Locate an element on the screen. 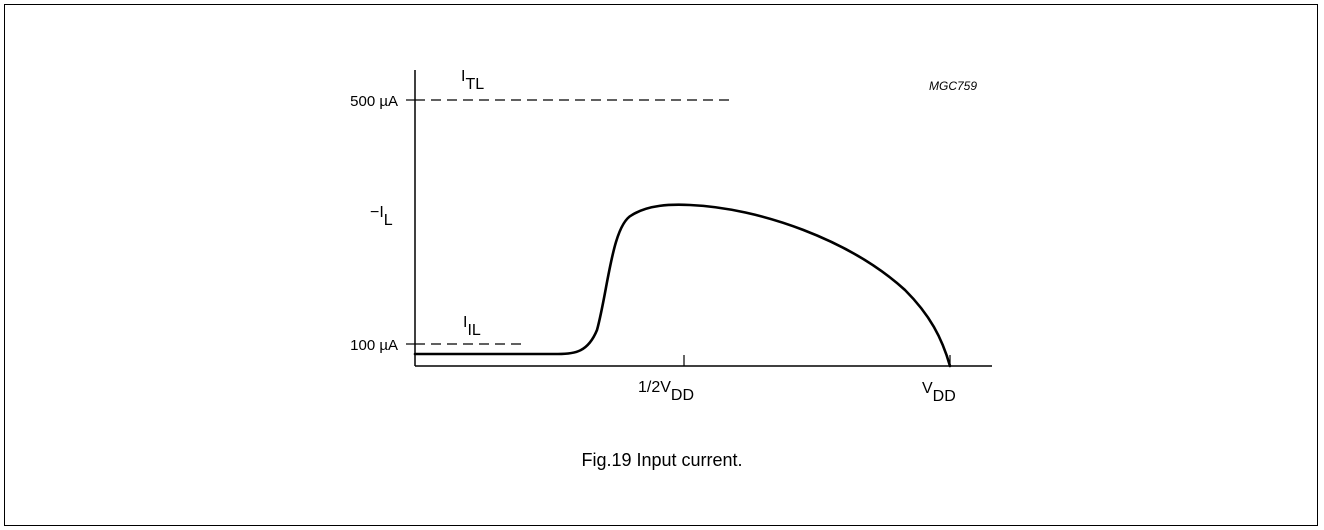 This screenshot has width=1324, height=530. minus-il-main: −I is located at coordinates (377, 212).